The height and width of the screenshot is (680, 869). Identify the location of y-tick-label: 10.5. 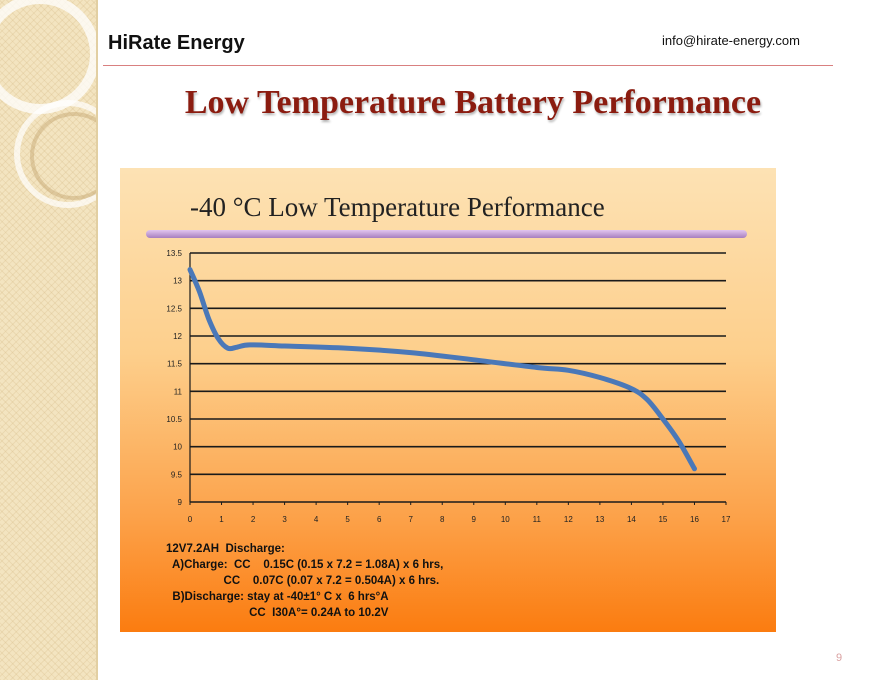
(174, 419).